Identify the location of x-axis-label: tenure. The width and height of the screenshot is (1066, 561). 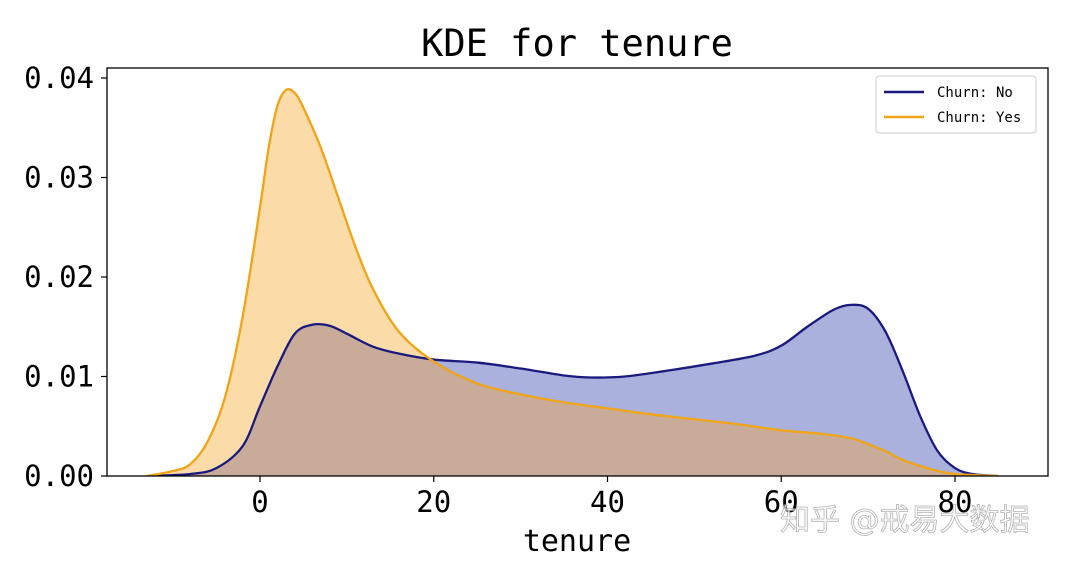
(577, 541).